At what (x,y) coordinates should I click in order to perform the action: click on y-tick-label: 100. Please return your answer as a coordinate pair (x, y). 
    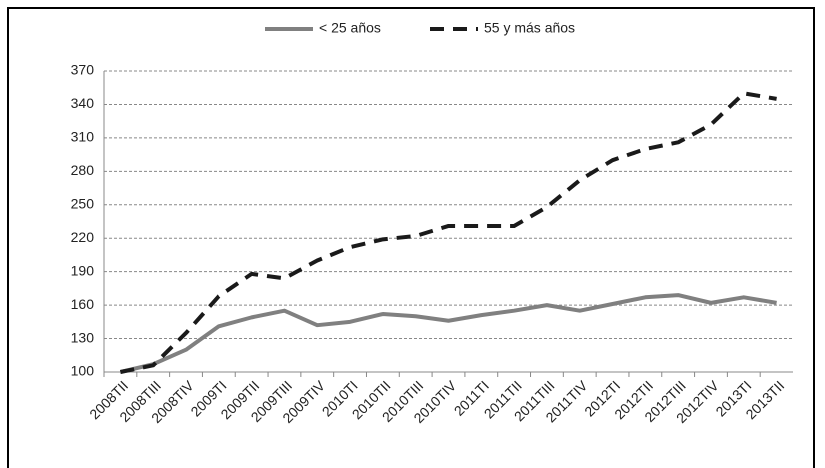
    Looking at the image, I should click on (83, 371).